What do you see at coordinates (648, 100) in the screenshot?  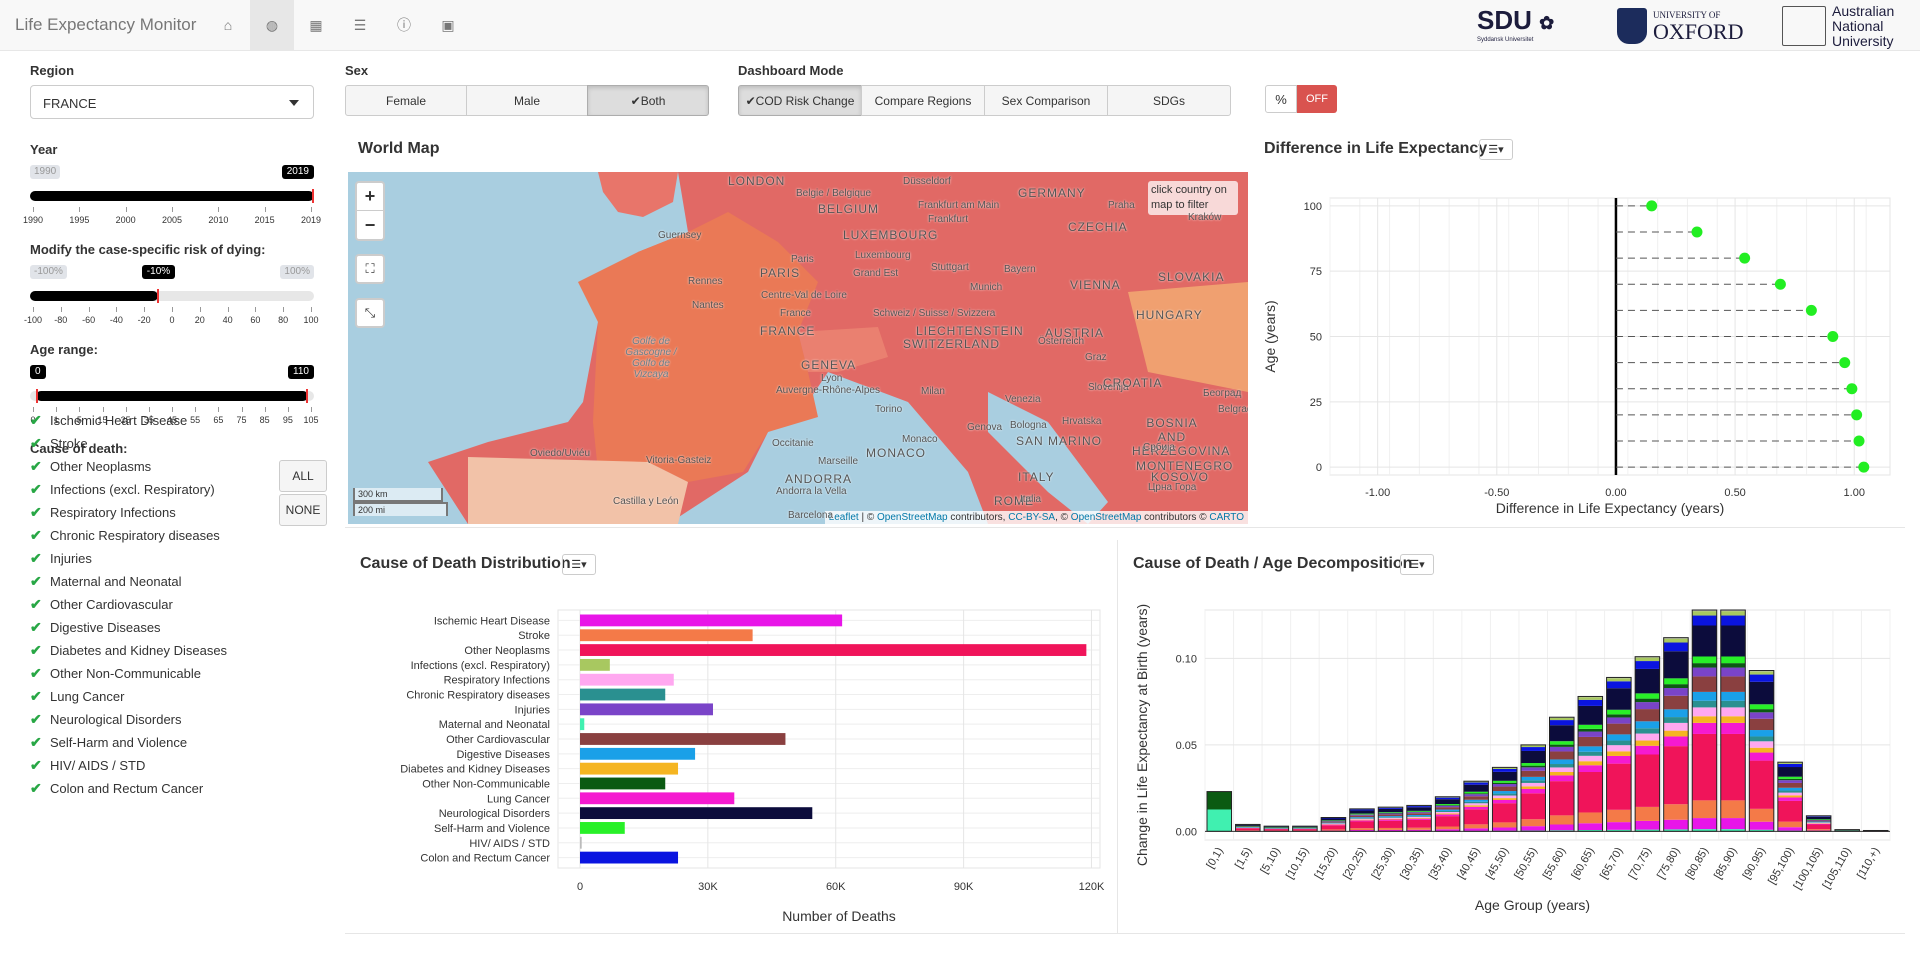 I see `sex-option-button: ✔ Both` at bounding box center [648, 100].